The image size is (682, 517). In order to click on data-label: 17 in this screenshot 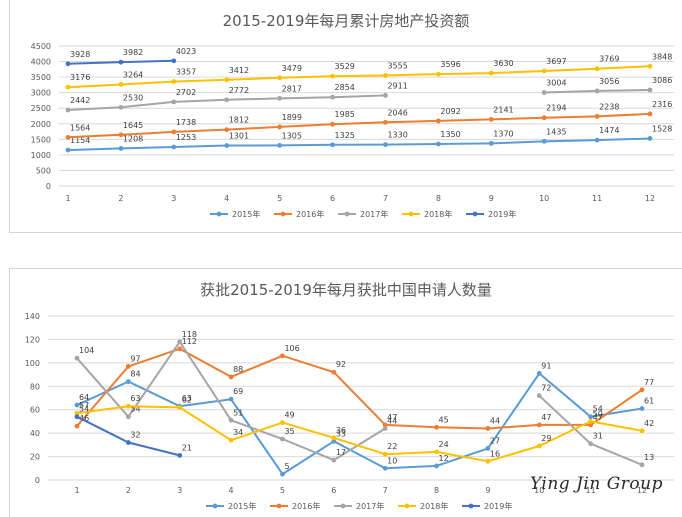, I will do `click(341, 452)`.